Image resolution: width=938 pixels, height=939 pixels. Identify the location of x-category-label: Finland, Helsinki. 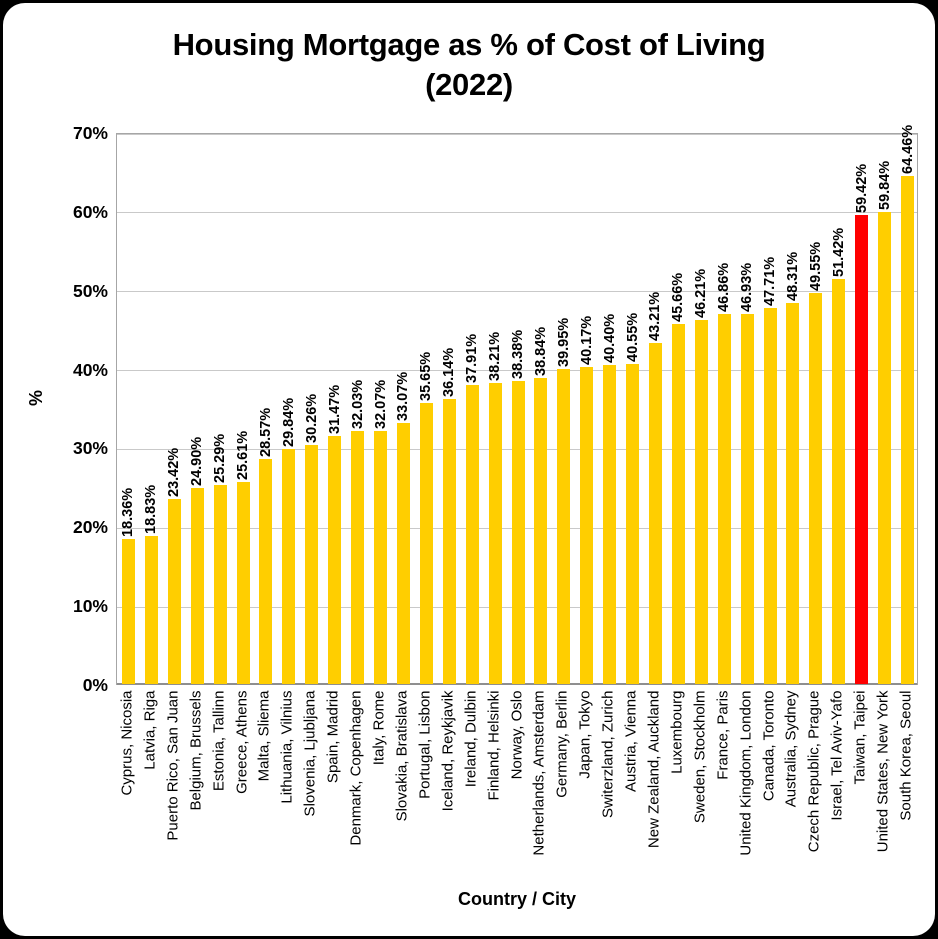
(494, 745).